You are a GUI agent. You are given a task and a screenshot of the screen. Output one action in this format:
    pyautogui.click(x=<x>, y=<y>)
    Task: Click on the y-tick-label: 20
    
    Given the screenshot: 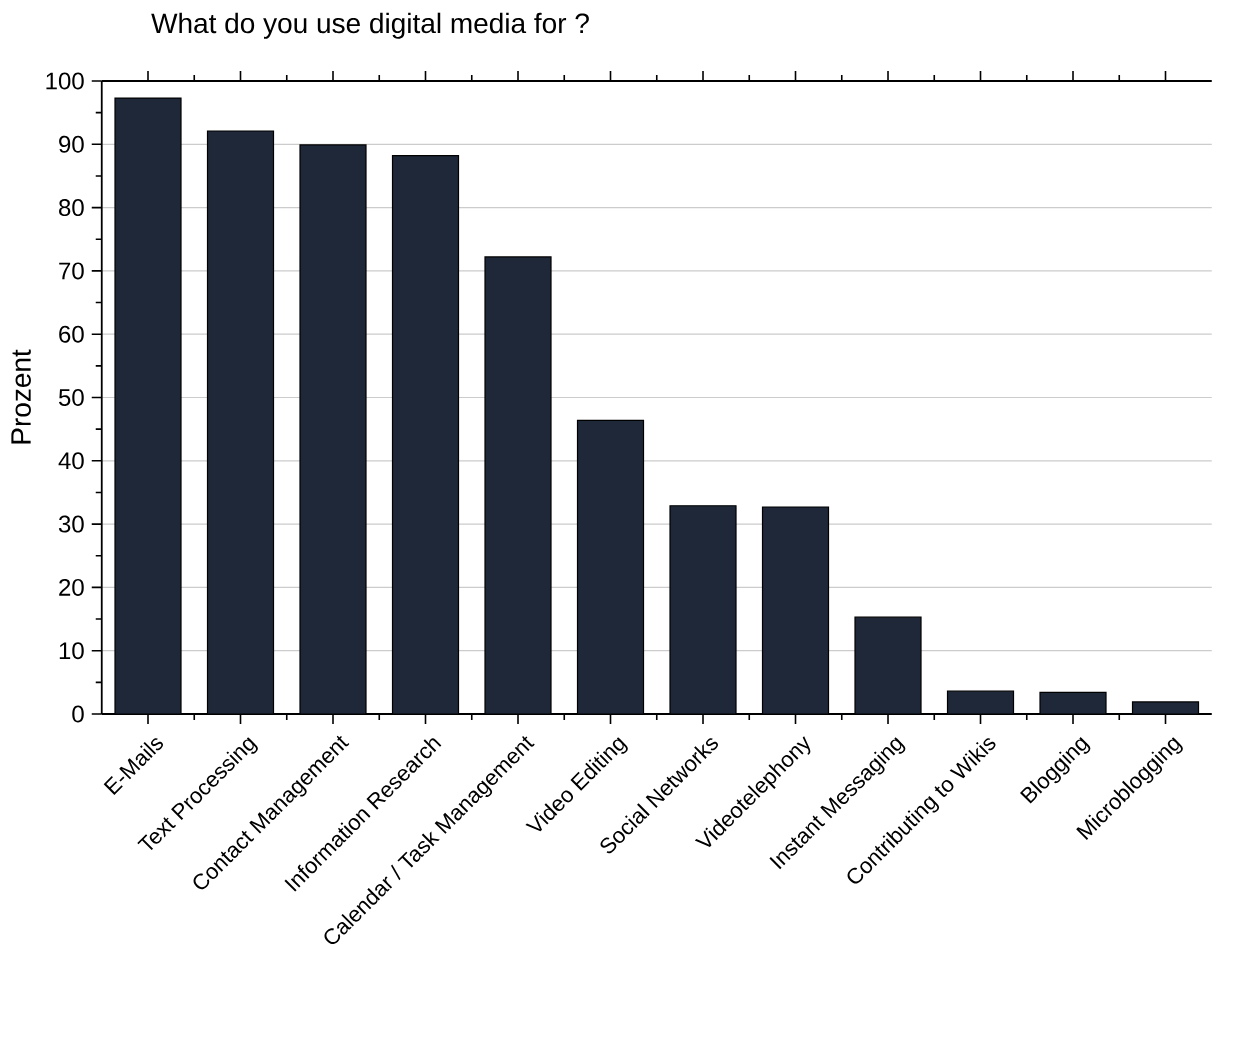 What is the action you would take?
    pyautogui.click(x=71, y=587)
    